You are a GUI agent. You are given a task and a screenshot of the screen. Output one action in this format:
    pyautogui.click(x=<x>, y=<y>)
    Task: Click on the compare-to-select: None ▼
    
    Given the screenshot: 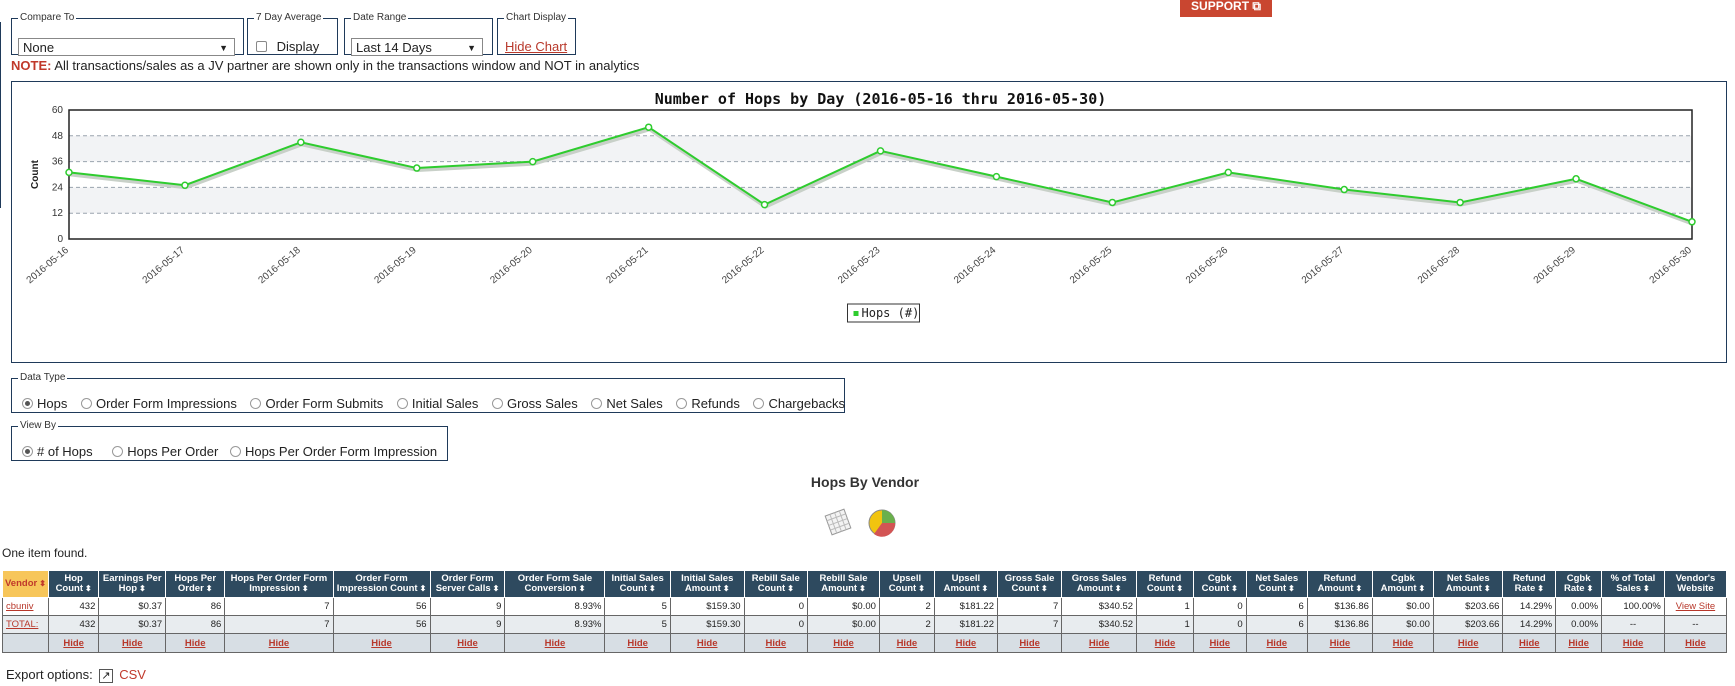 What is the action you would take?
    pyautogui.click(x=126, y=47)
    